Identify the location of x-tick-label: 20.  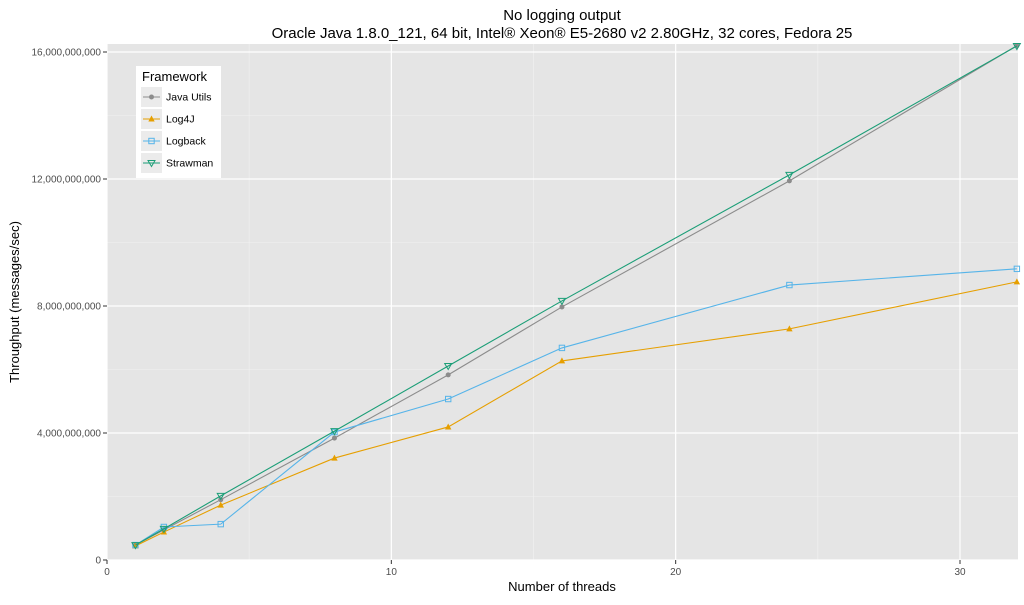
(676, 572).